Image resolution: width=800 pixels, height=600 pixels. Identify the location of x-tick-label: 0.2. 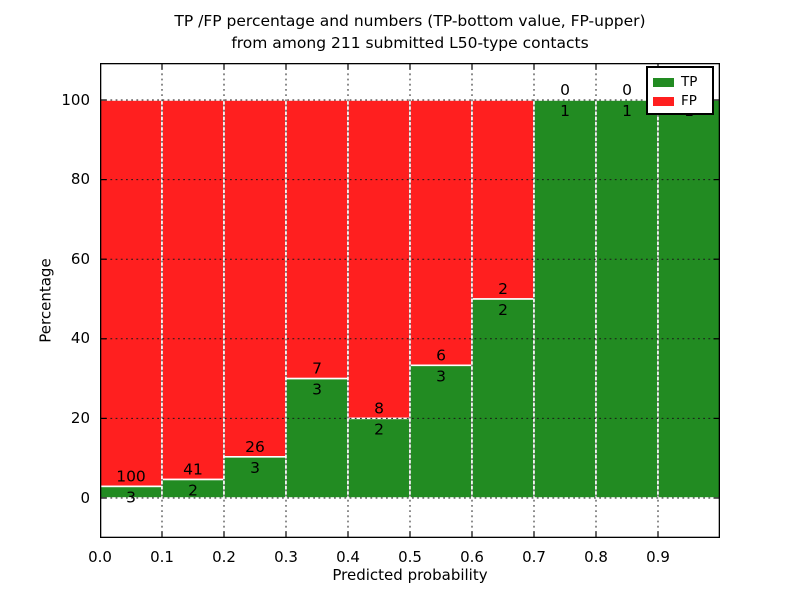
(224, 557).